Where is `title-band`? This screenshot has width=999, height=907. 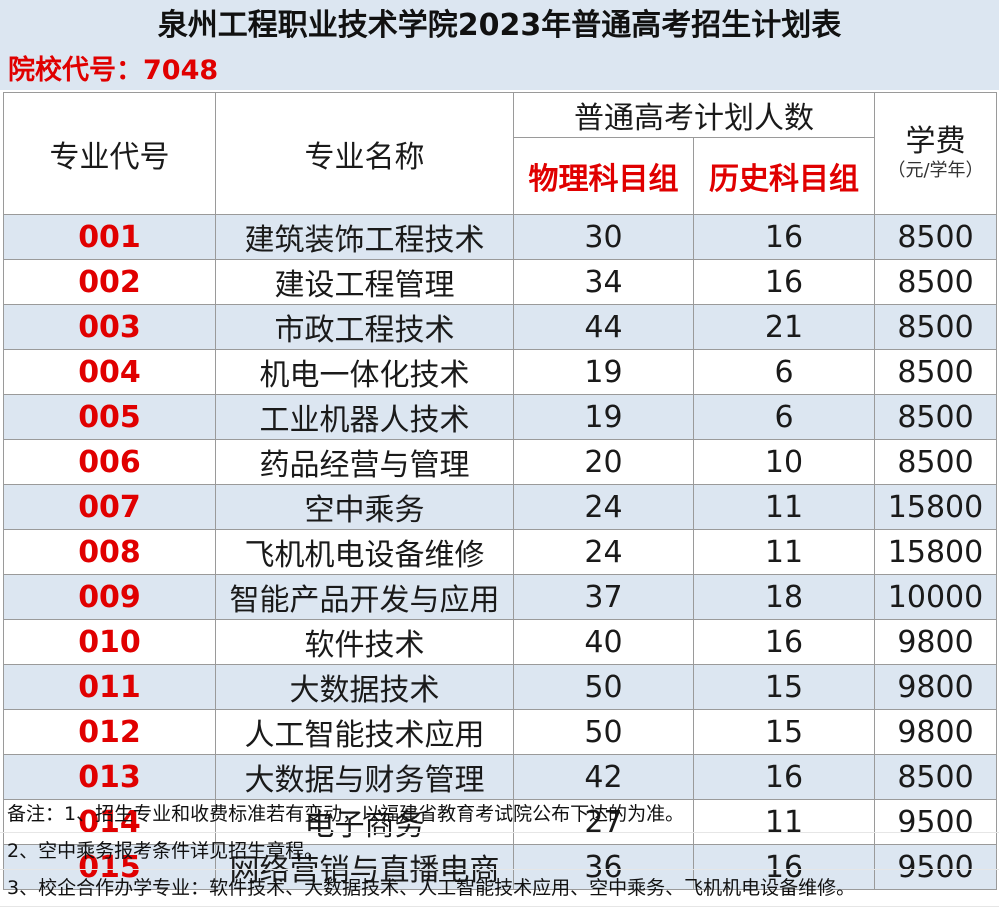
title-band is located at coordinates (499, 45).